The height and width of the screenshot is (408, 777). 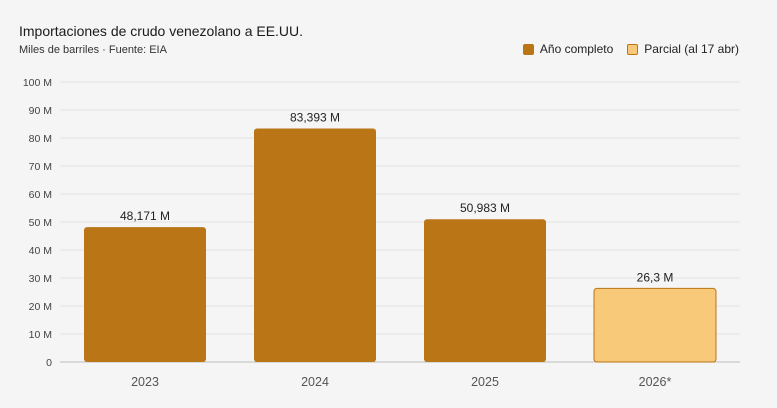 What do you see at coordinates (633, 49) in the screenshot?
I see `legend-swatch-partial` at bounding box center [633, 49].